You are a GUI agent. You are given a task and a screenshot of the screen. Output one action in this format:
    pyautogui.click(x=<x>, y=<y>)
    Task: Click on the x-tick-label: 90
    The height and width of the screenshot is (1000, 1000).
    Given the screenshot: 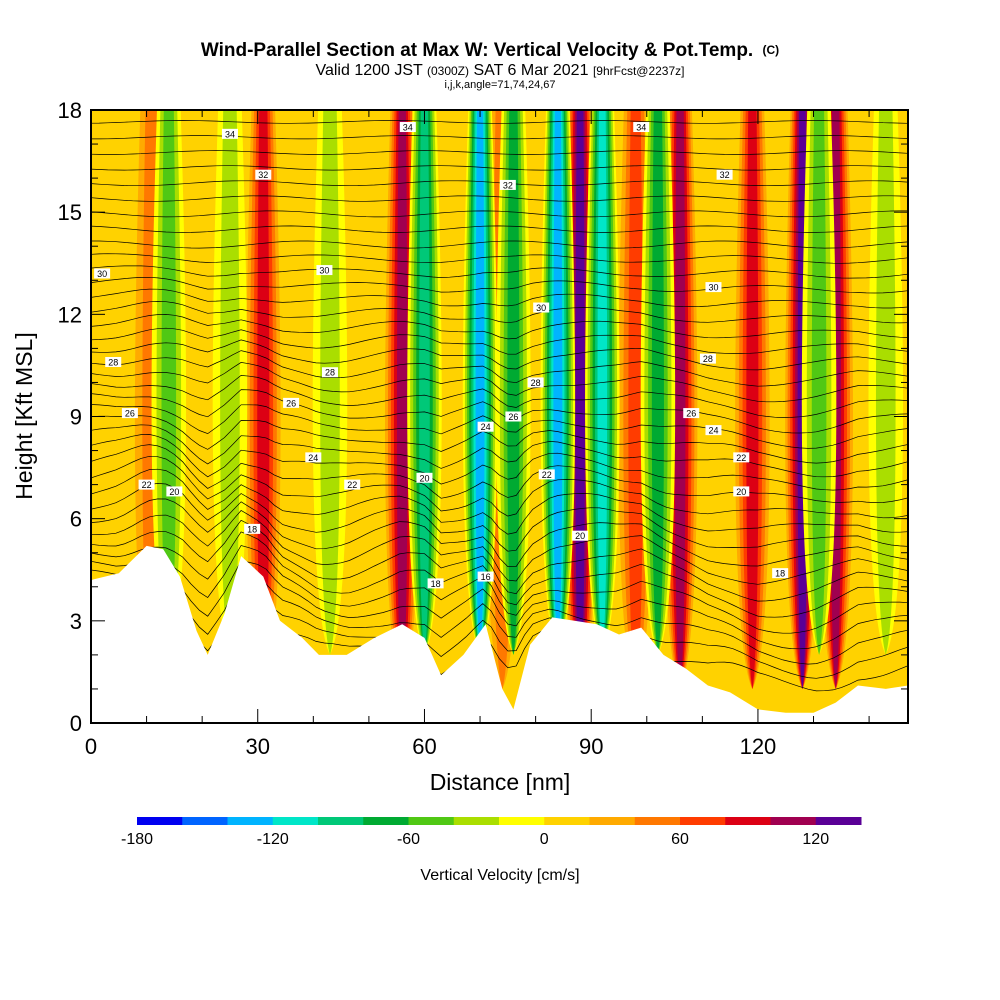 What is the action you would take?
    pyautogui.click(x=591, y=746)
    